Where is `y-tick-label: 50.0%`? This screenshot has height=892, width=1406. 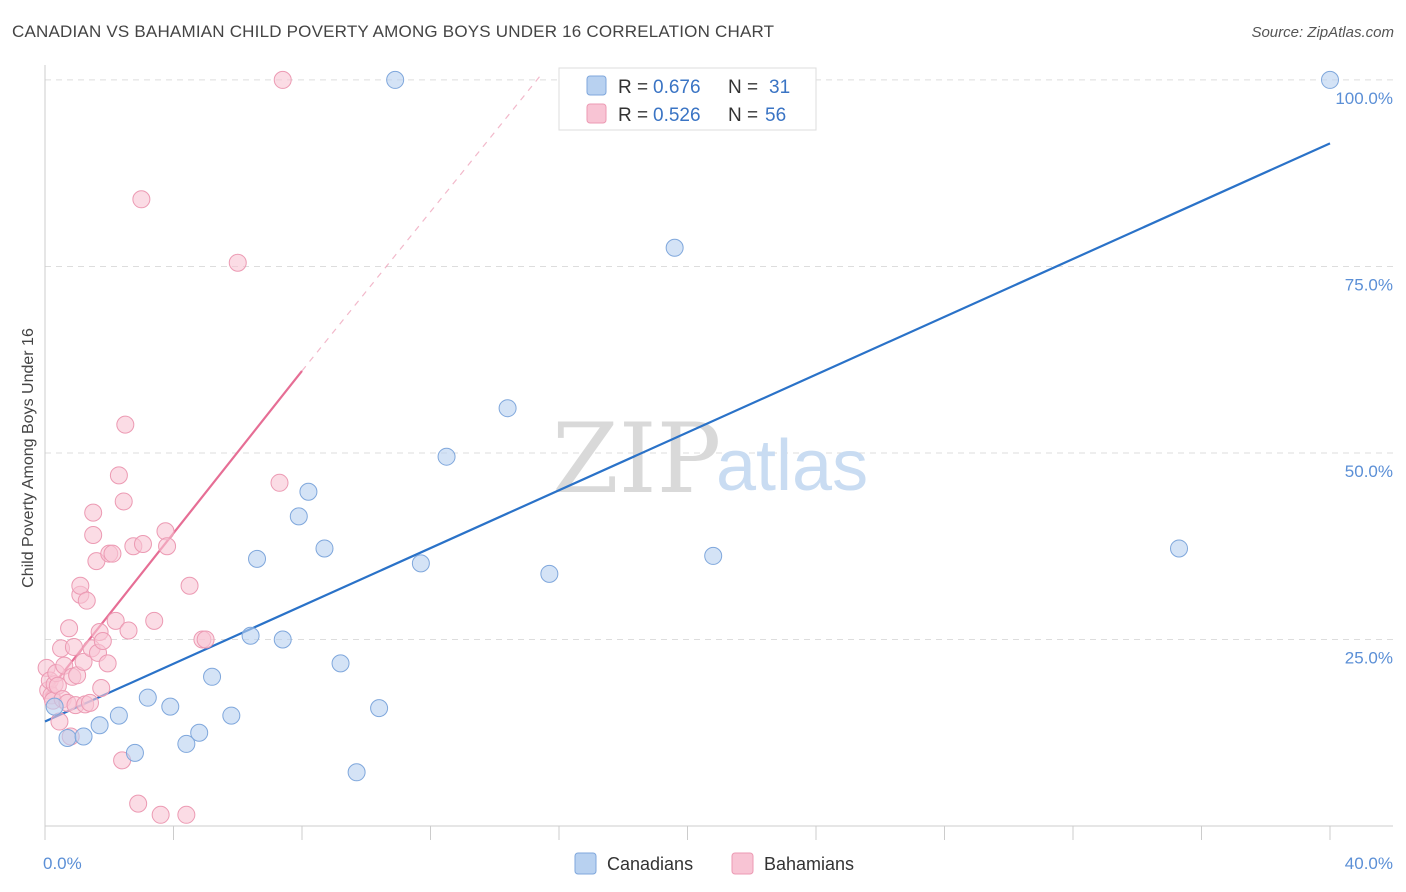 y-tick-label: 50.0% is located at coordinates (1369, 471).